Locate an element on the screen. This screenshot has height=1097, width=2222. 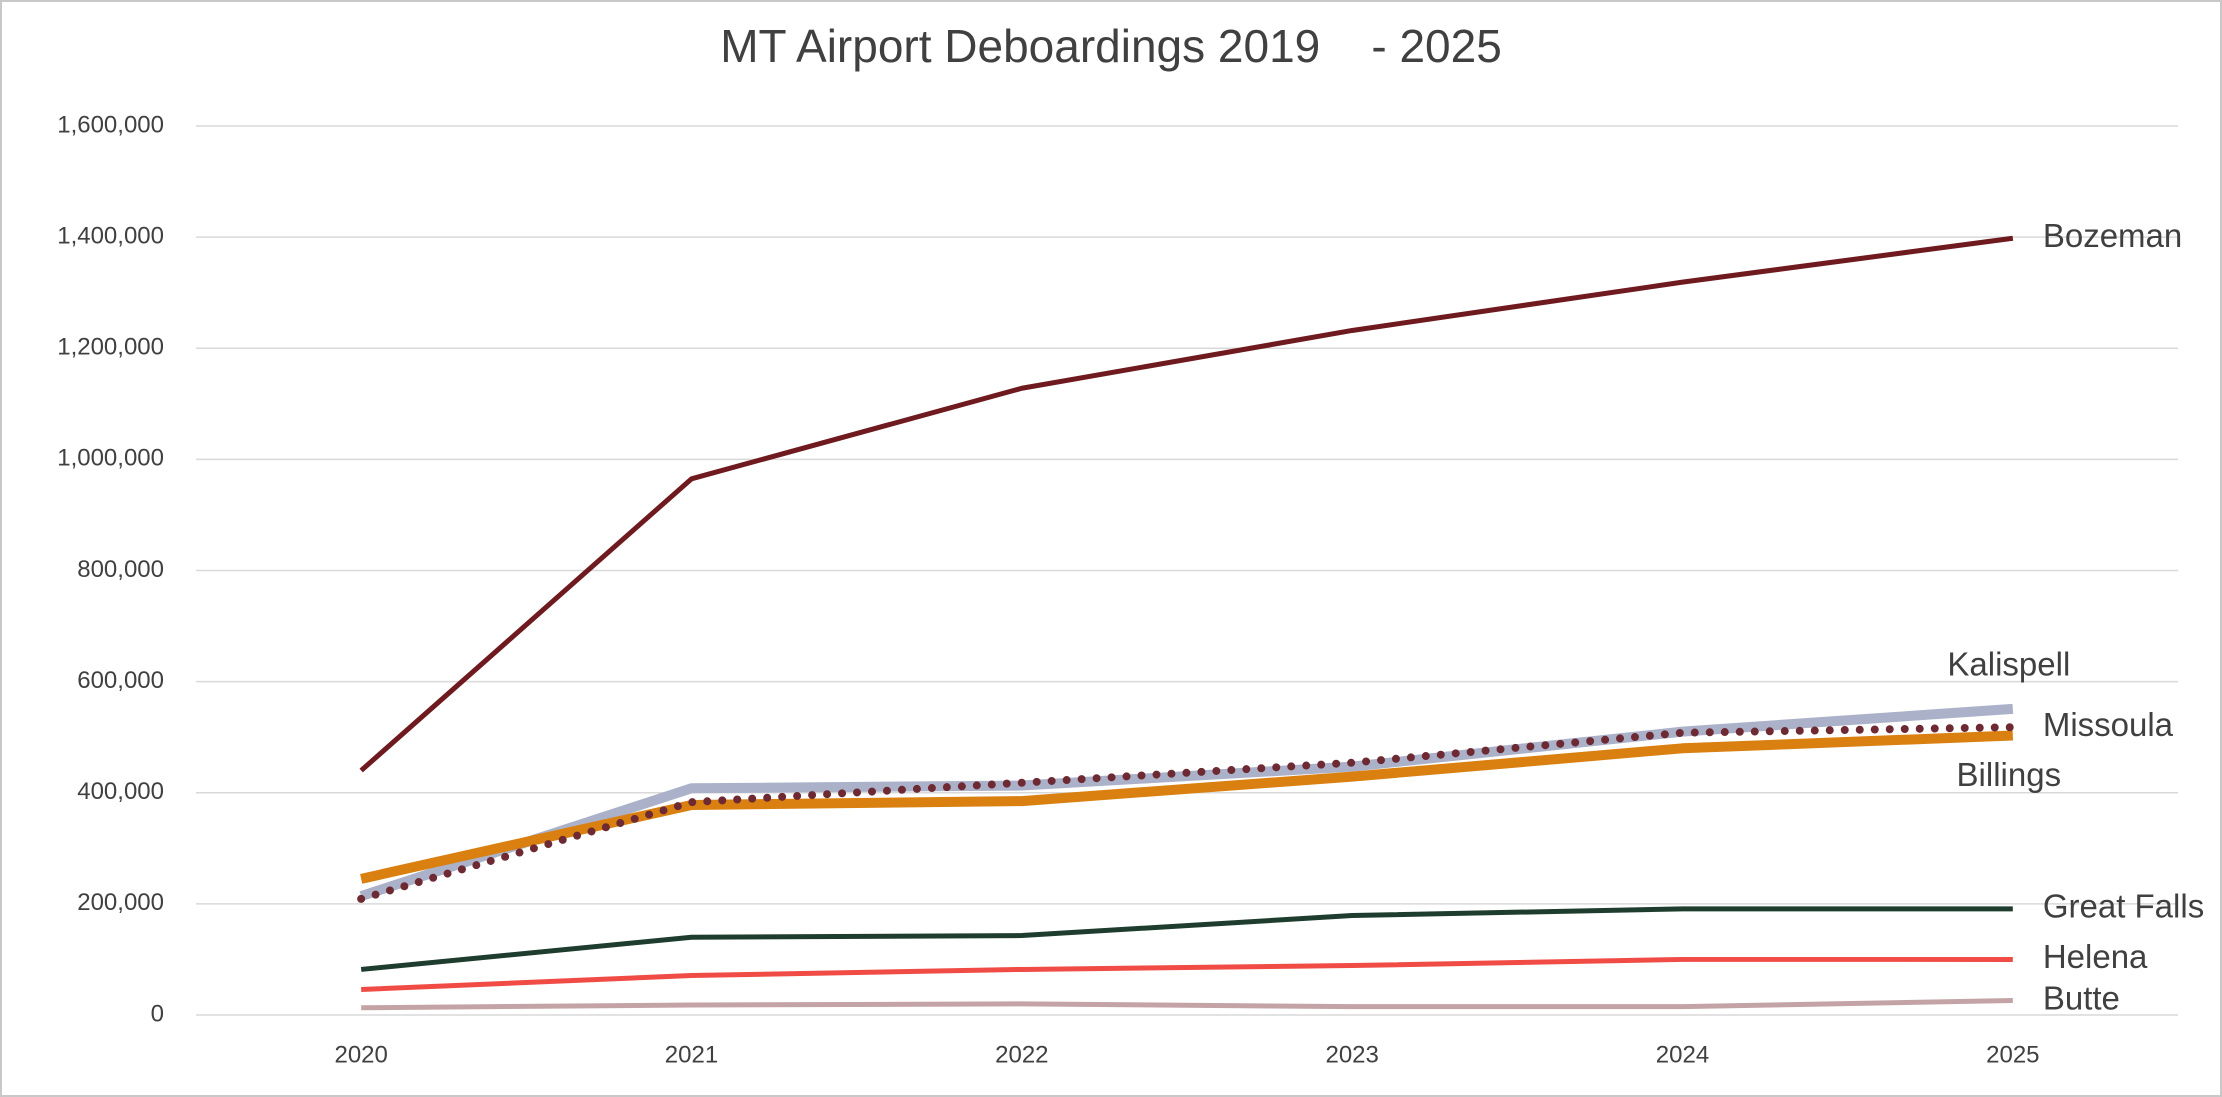
series-label: Bozeman is located at coordinates (2112, 235).